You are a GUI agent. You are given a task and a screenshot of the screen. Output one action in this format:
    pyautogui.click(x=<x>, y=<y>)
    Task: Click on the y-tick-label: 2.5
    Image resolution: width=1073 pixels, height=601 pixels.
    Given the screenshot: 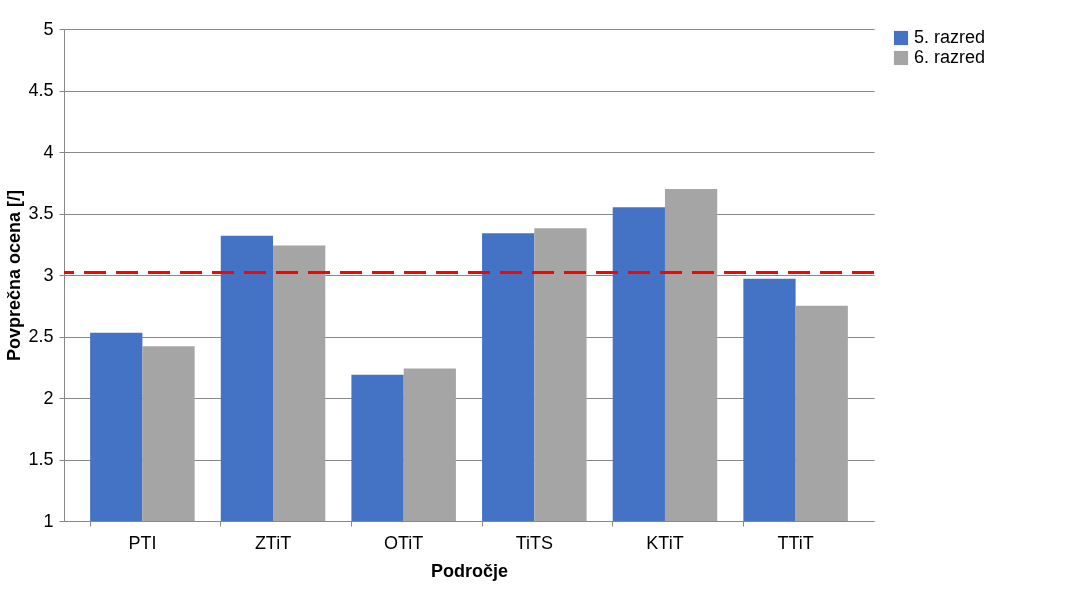 What is the action you would take?
    pyautogui.click(x=41, y=336)
    